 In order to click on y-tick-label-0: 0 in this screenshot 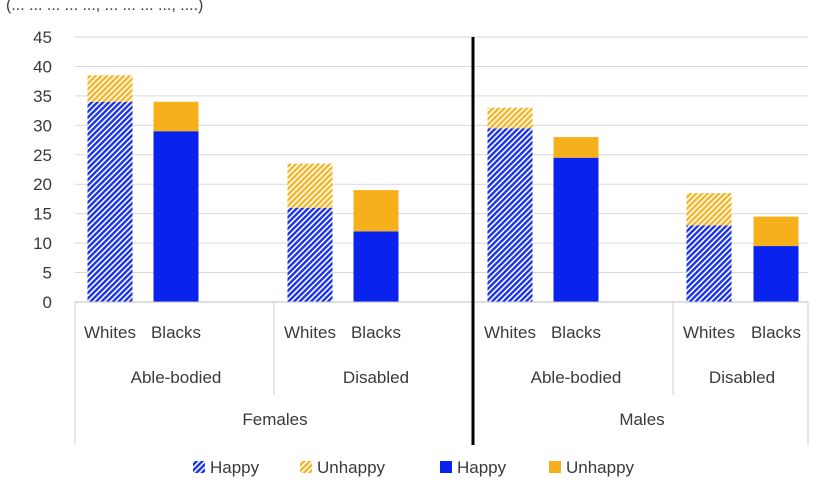, I will do `click(47, 302)`.